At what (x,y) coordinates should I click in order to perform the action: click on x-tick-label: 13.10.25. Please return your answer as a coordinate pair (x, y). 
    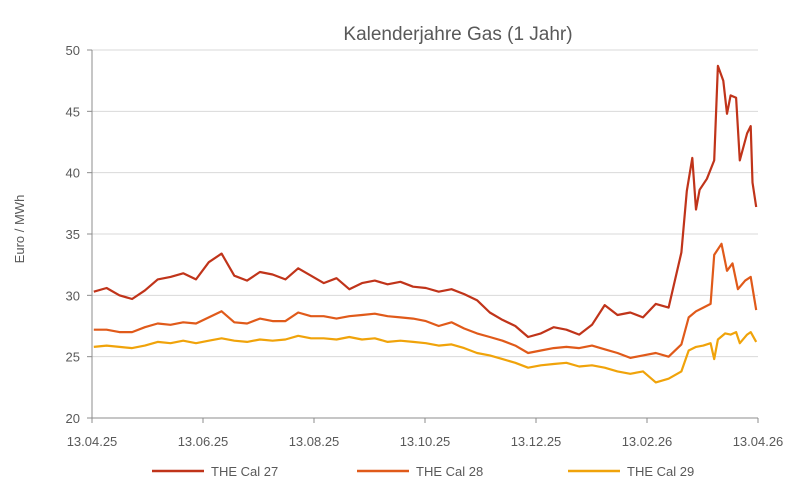
    Looking at the image, I should click on (425, 441).